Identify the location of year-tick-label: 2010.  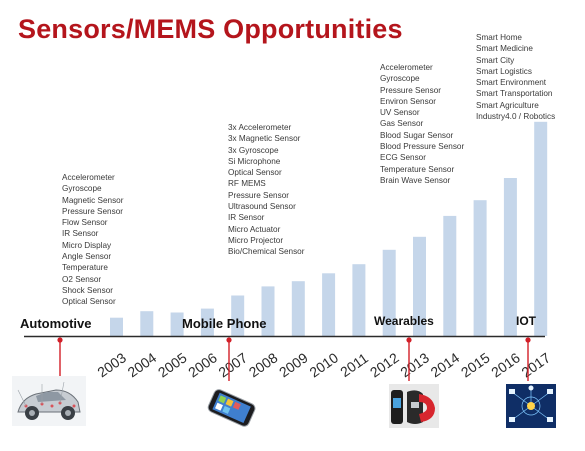
(323, 364).